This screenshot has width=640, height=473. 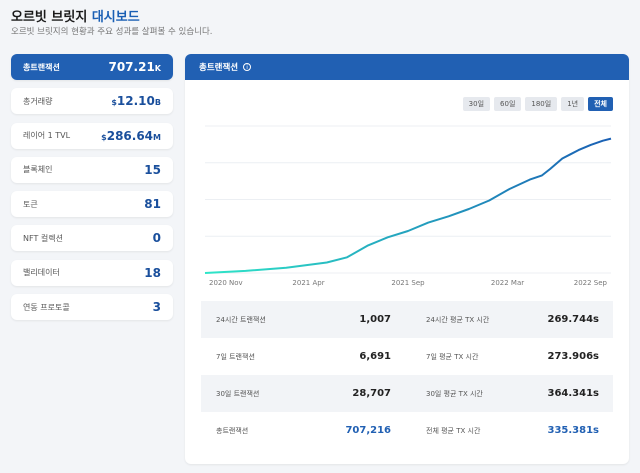 I want to click on stat-label: 7일 평균 TX 시간, so click(x=452, y=356).